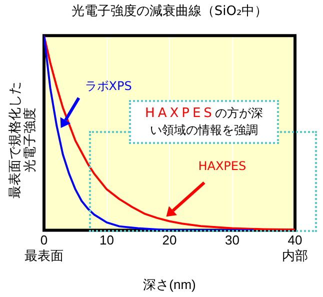  Describe the element at coordinates (222, 165) in the screenshot. I see `text: HAXPES` at that location.